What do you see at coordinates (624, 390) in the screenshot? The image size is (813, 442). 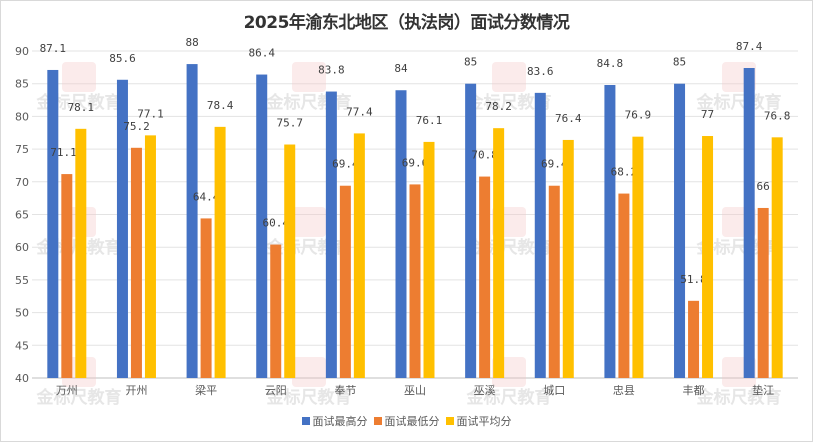 I see `x-tick-label: 忠县` at bounding box center [624, 390].